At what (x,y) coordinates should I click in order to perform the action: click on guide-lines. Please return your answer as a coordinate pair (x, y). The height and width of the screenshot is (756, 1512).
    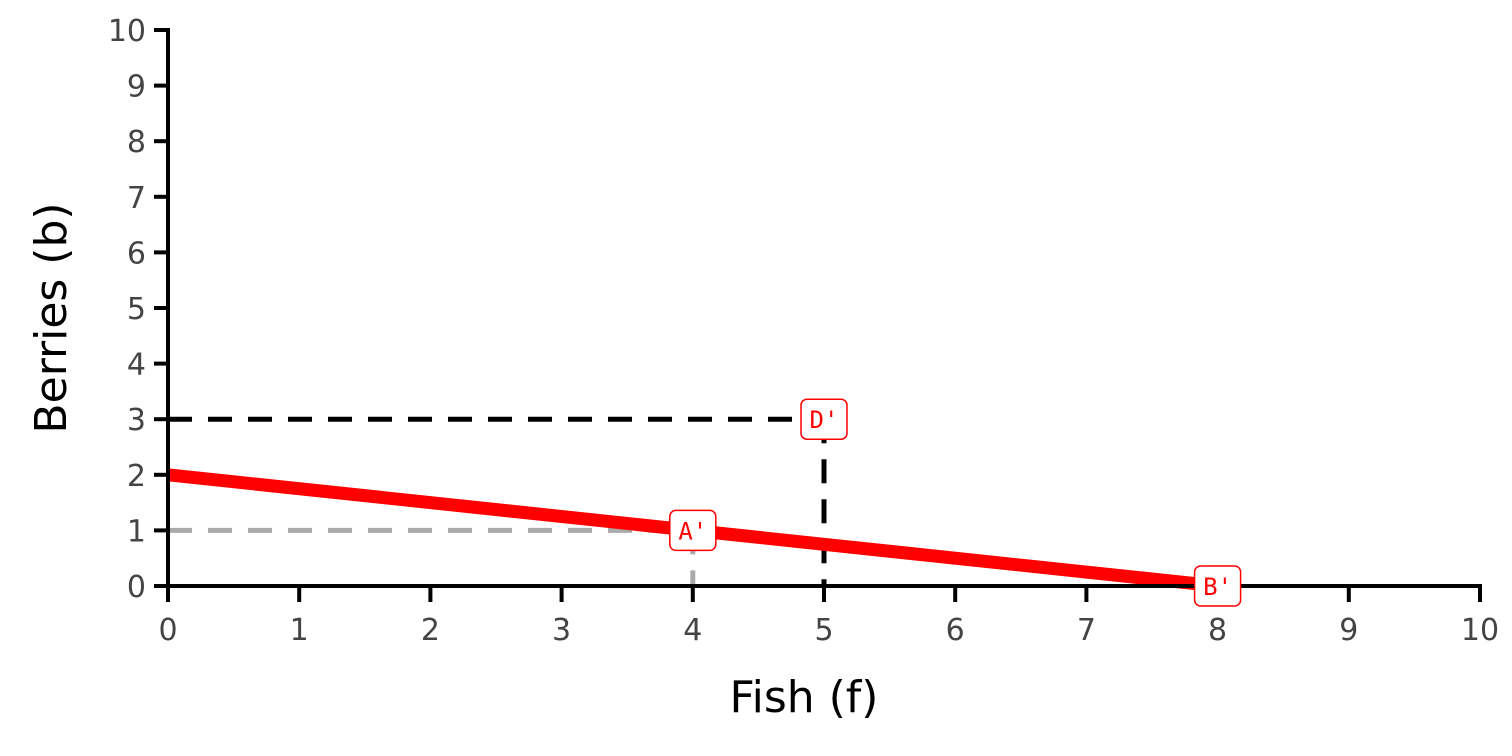
    Looking at the image, I should click on (497, 501).